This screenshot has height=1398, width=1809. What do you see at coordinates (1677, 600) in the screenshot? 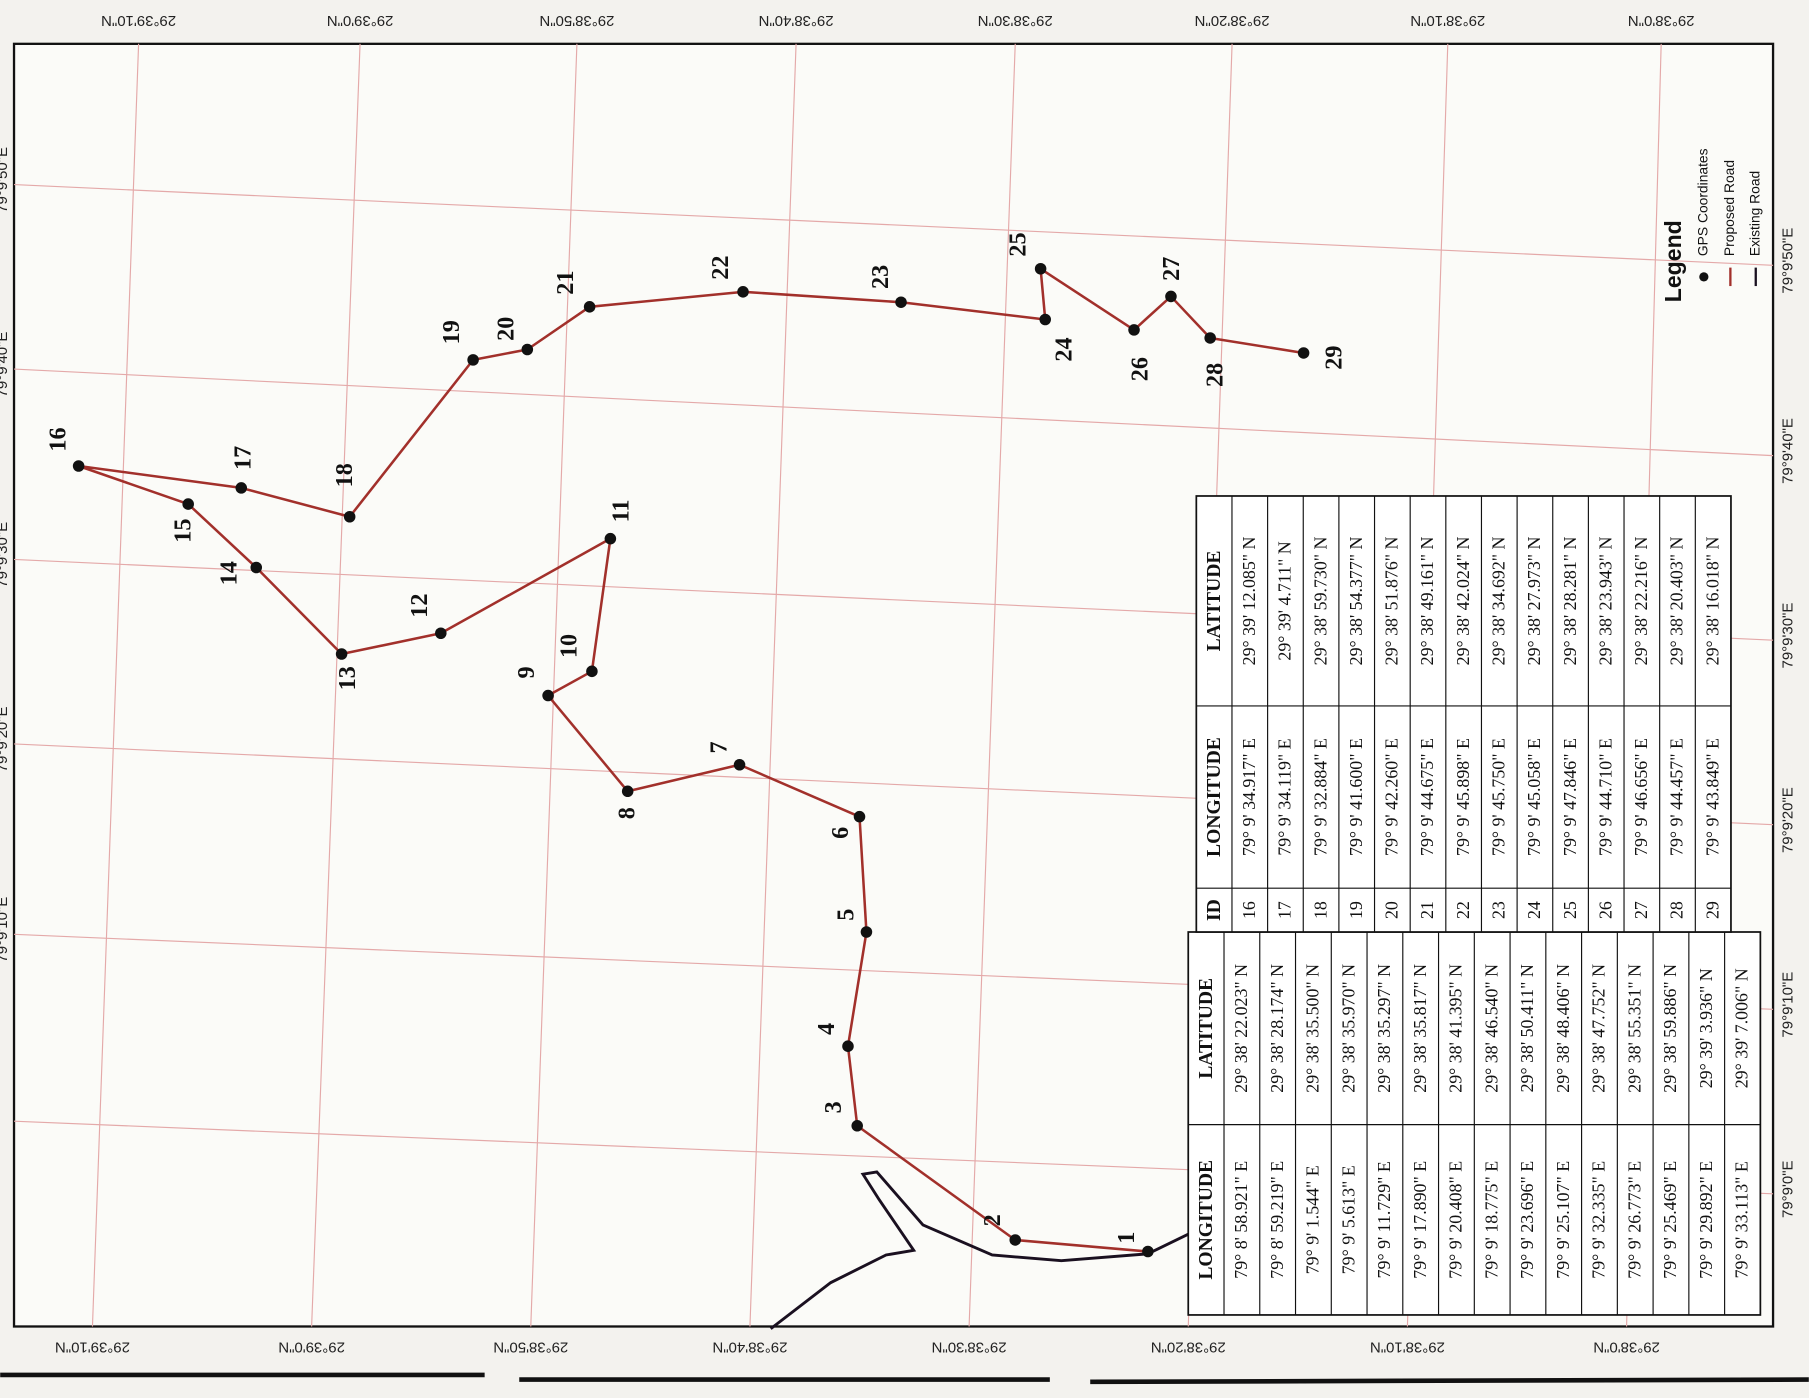
I see `table-cell: 29° 38' 20.403" N` at bounding box center [1677, 600].